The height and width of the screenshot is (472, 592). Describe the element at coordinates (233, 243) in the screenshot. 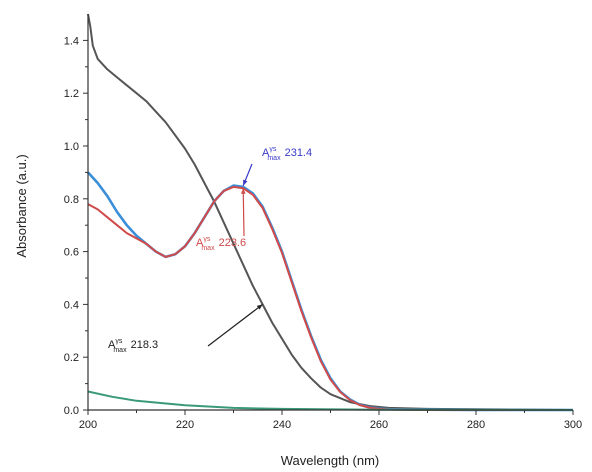

I see `annotation-value: 223.6` at that location.